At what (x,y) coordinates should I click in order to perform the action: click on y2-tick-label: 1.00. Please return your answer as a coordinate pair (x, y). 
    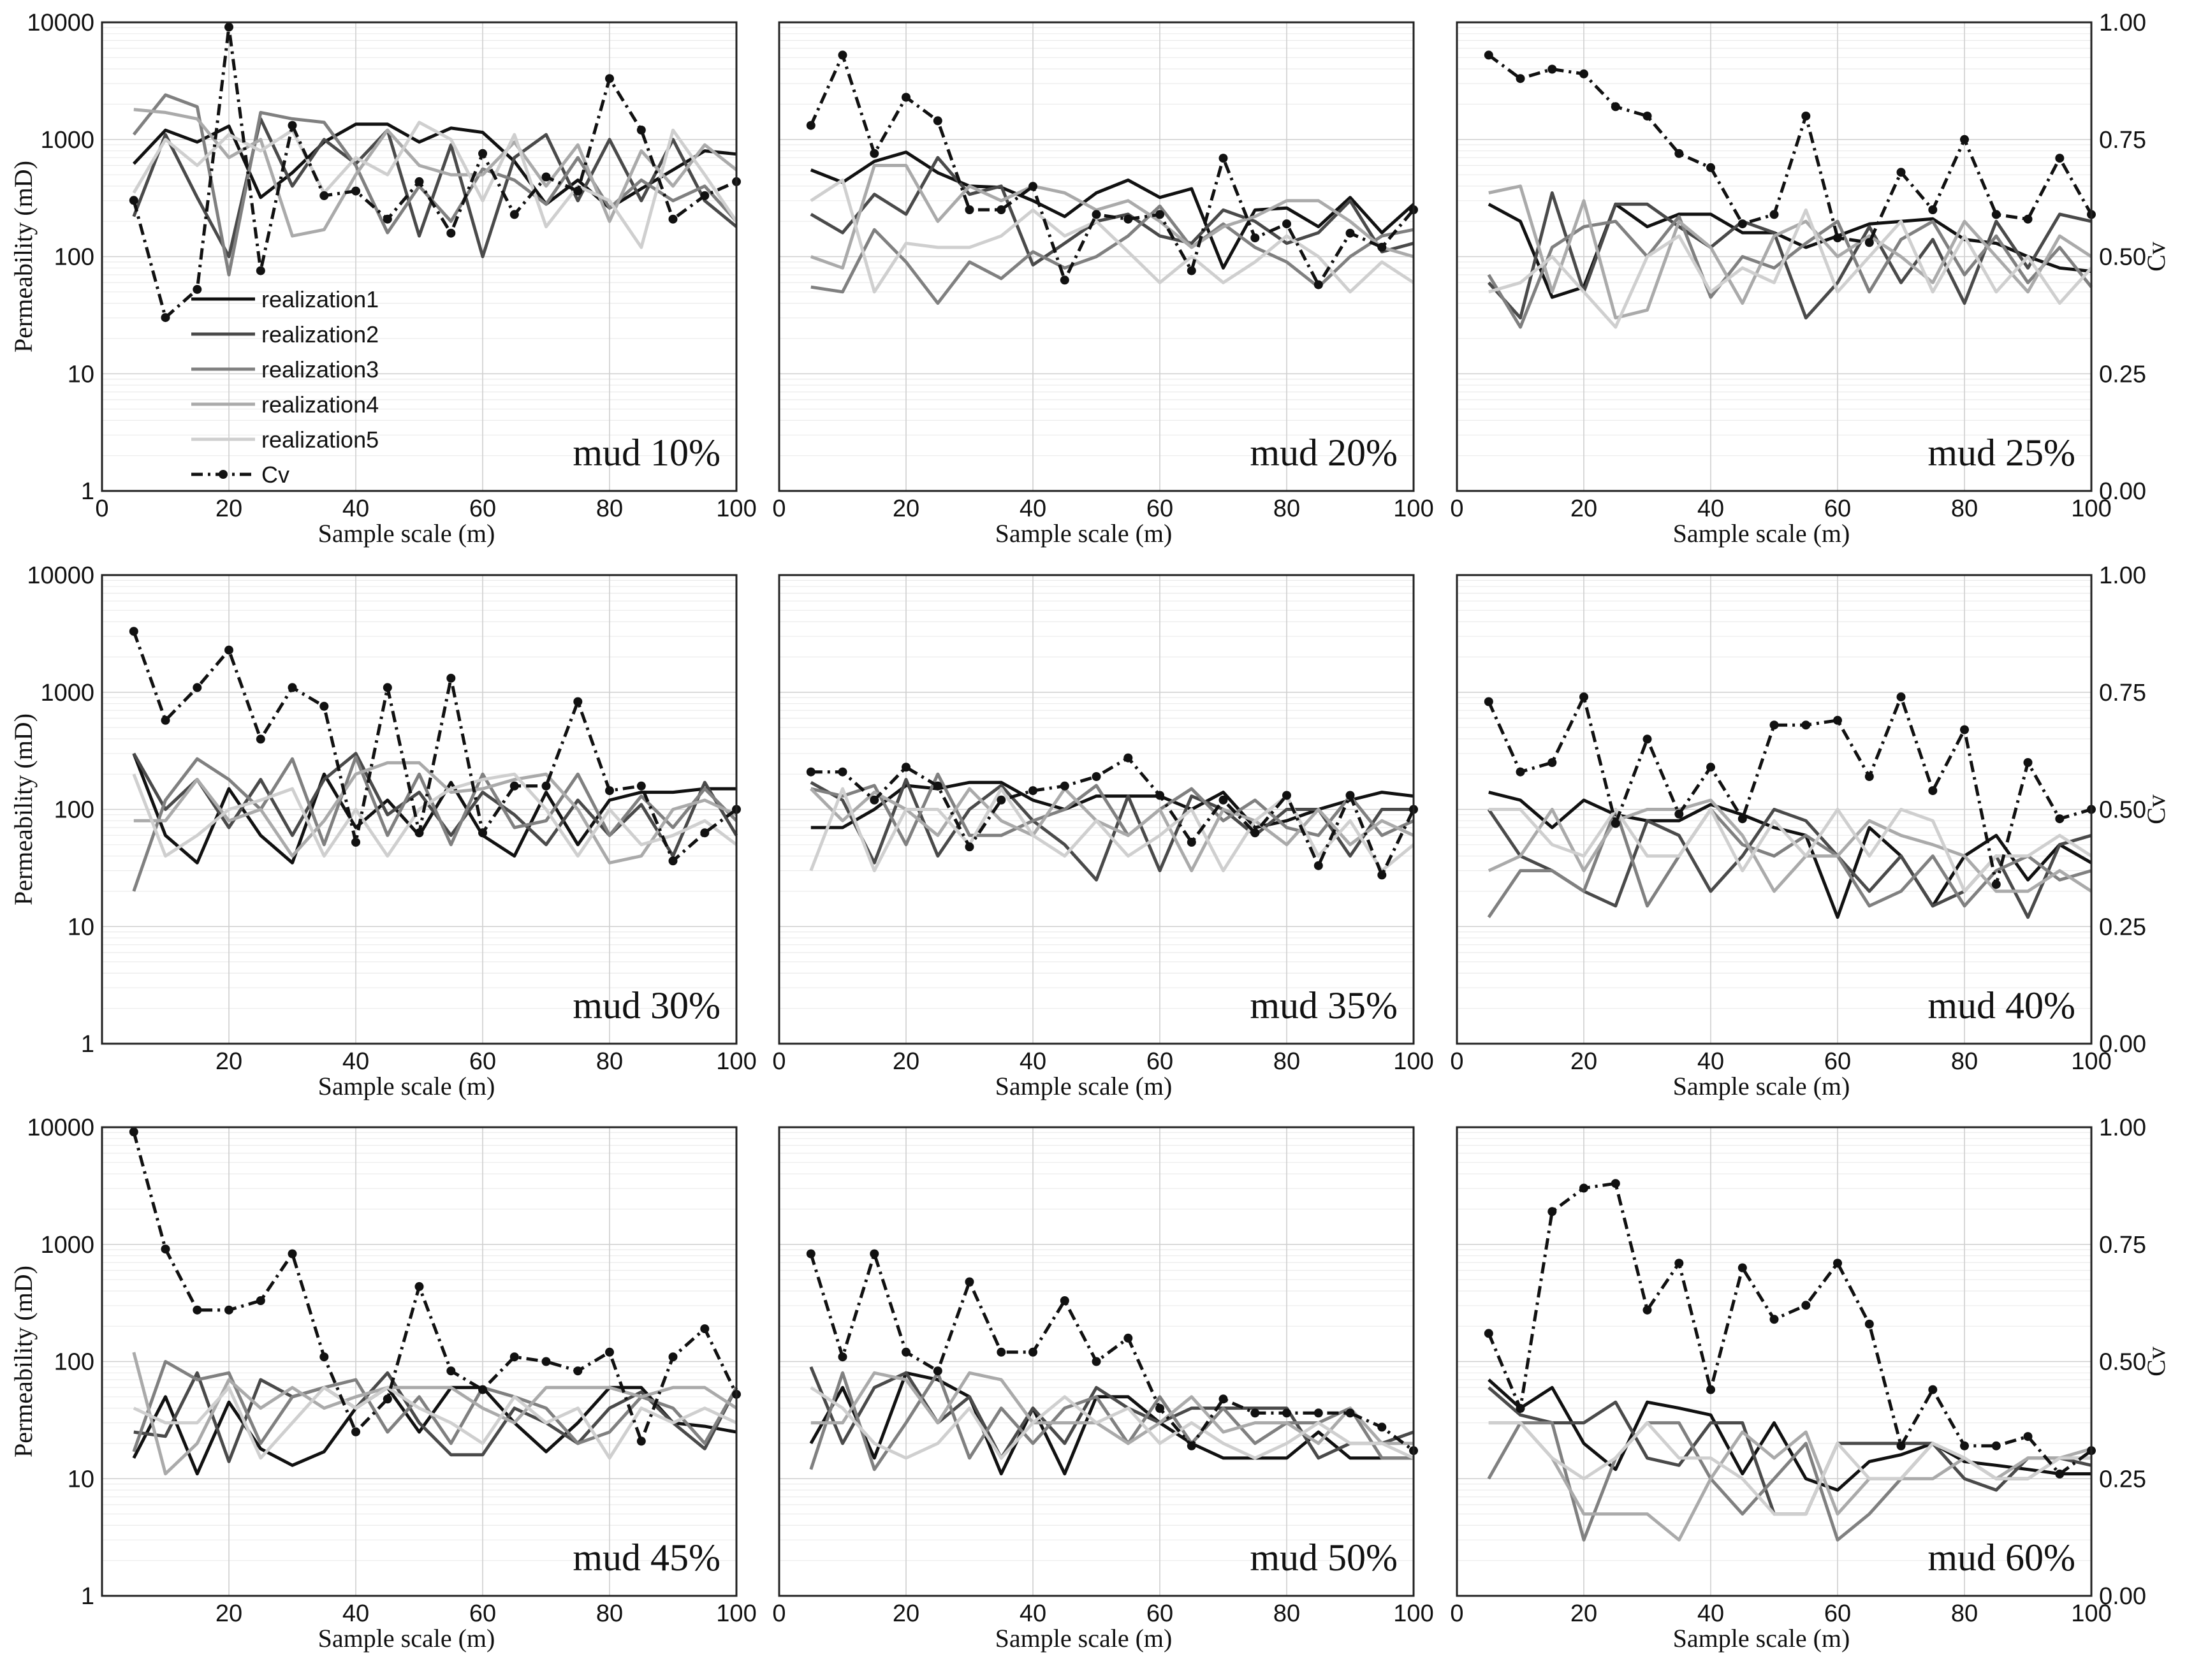
    Looking at the image, I should click on (2122, 575).